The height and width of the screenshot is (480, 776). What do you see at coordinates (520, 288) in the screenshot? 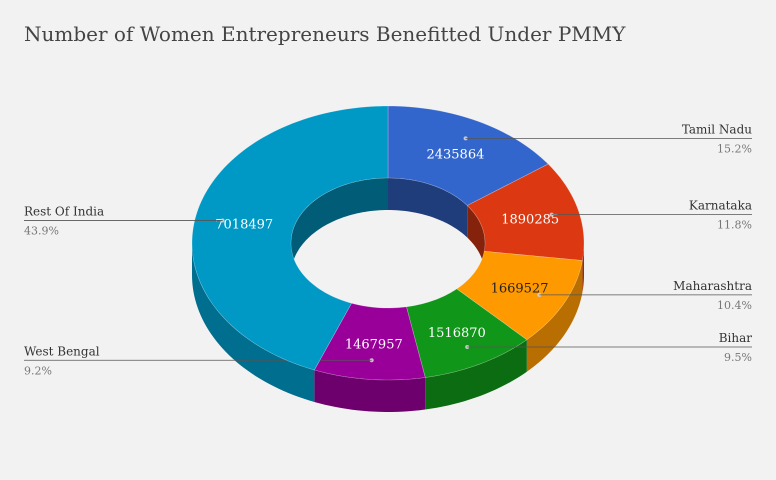
I see `value-label-maharashtra: 1669527` at bounding box center [520, 288].